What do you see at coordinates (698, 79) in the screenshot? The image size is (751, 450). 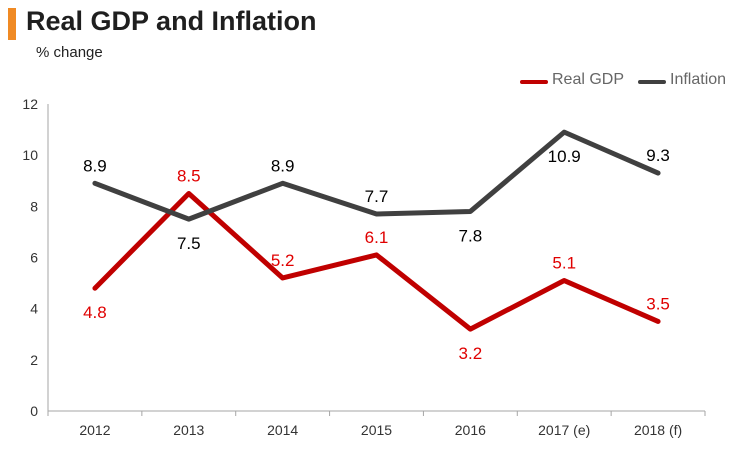 I see `legend-label-inflation: Inflation` at bounding box center [698, 79].